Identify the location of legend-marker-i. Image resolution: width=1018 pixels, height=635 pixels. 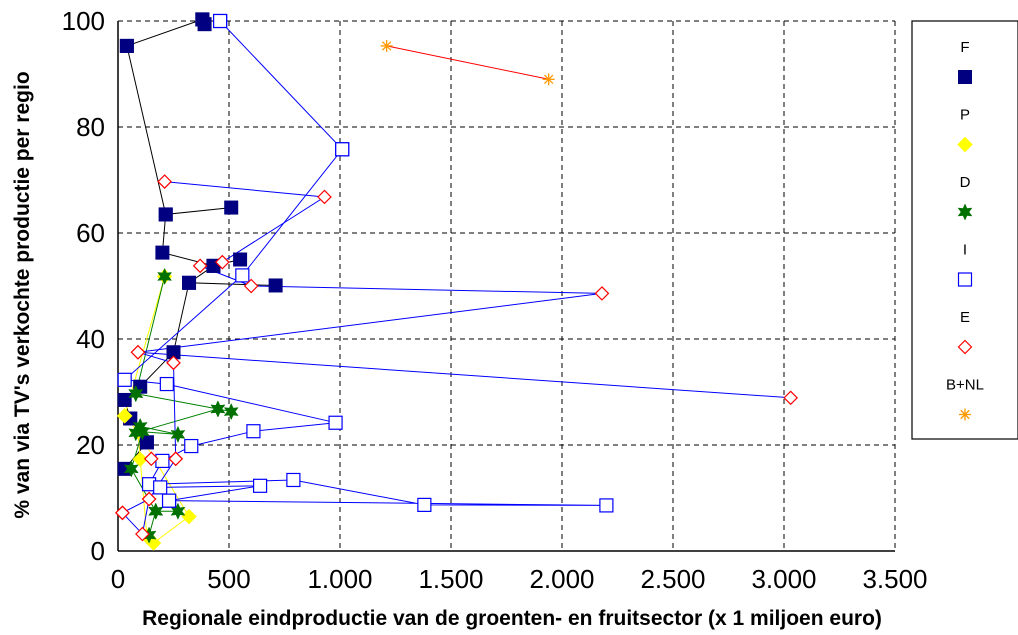
(965, 279).